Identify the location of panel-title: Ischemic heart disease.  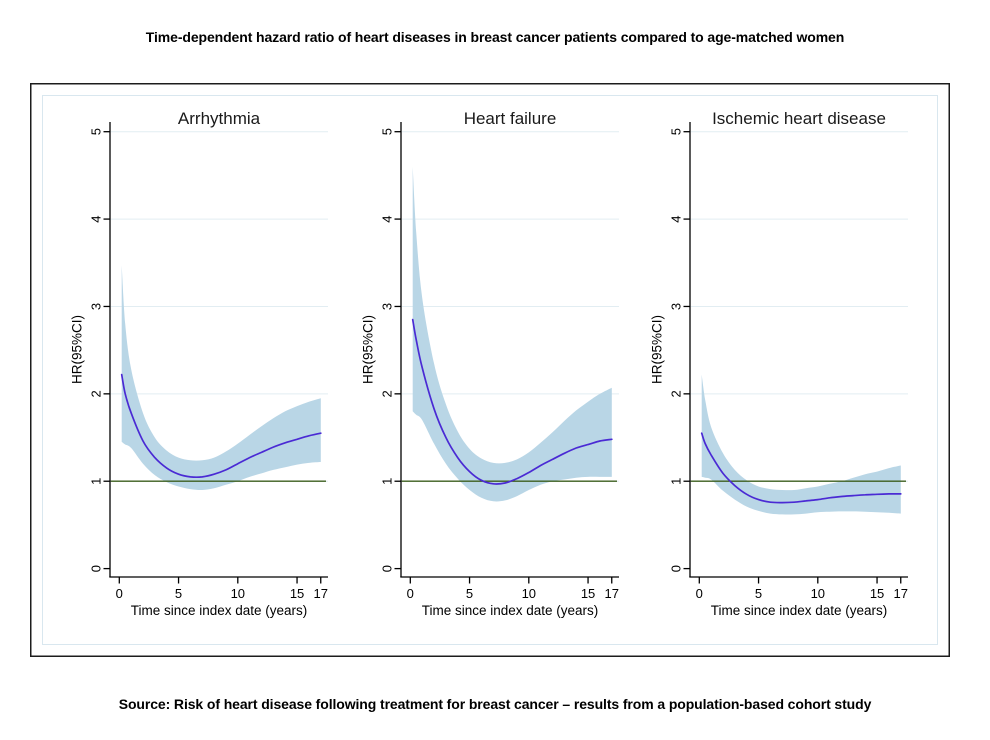
(799, 118).